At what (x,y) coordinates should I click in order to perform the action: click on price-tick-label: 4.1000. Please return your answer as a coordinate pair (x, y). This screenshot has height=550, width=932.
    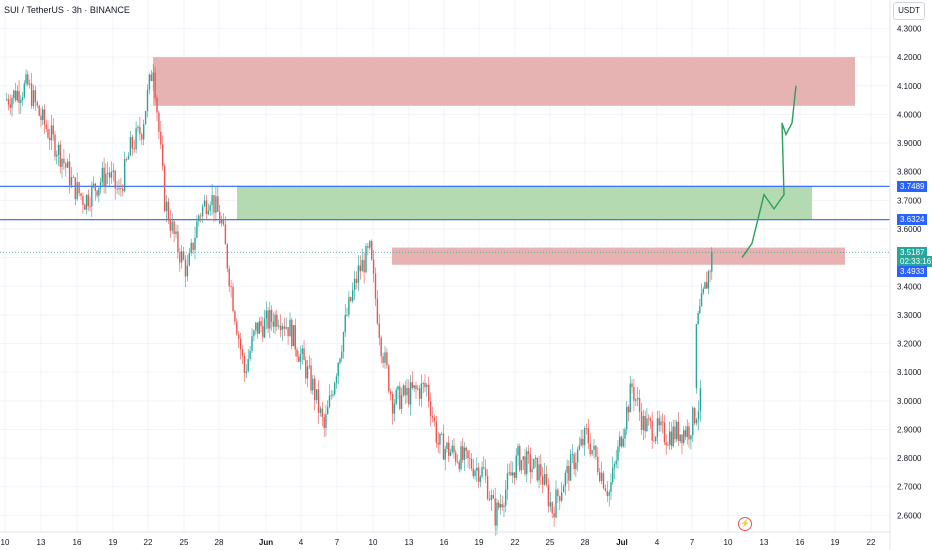
    Looking at the image, I should click on (909, 86).